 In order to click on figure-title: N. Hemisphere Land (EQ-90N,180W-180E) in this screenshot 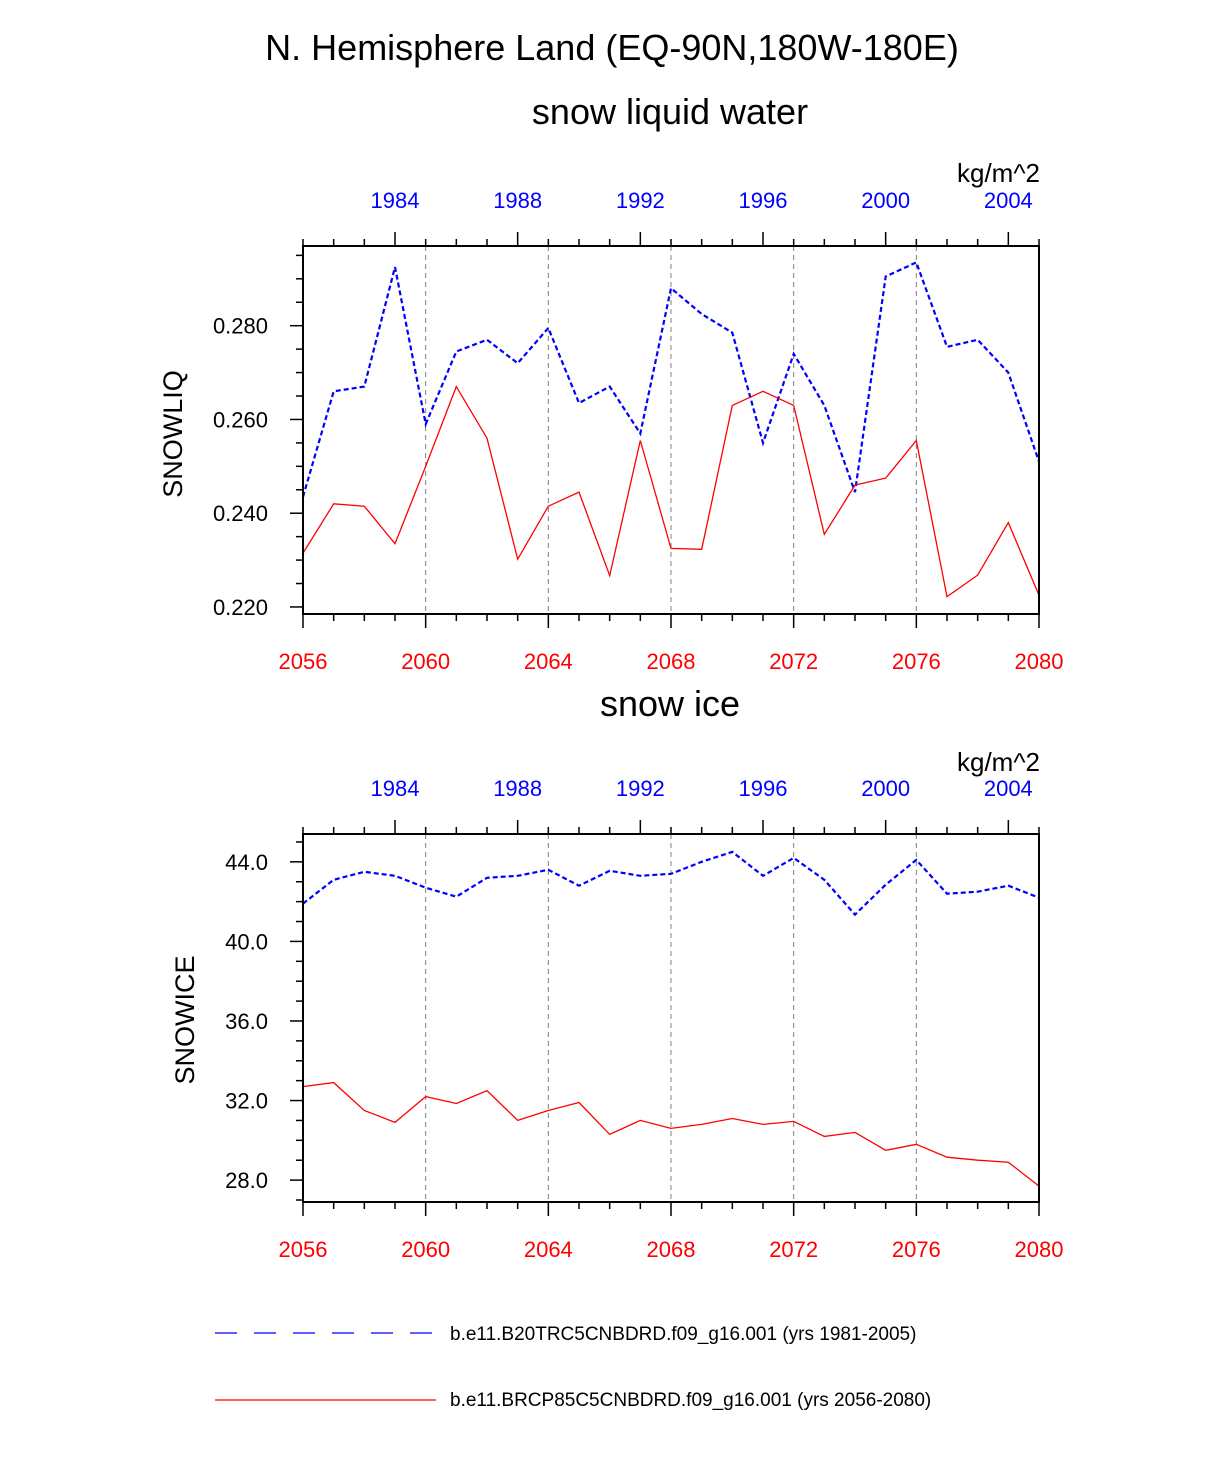, I will do `click(612, 47)`.